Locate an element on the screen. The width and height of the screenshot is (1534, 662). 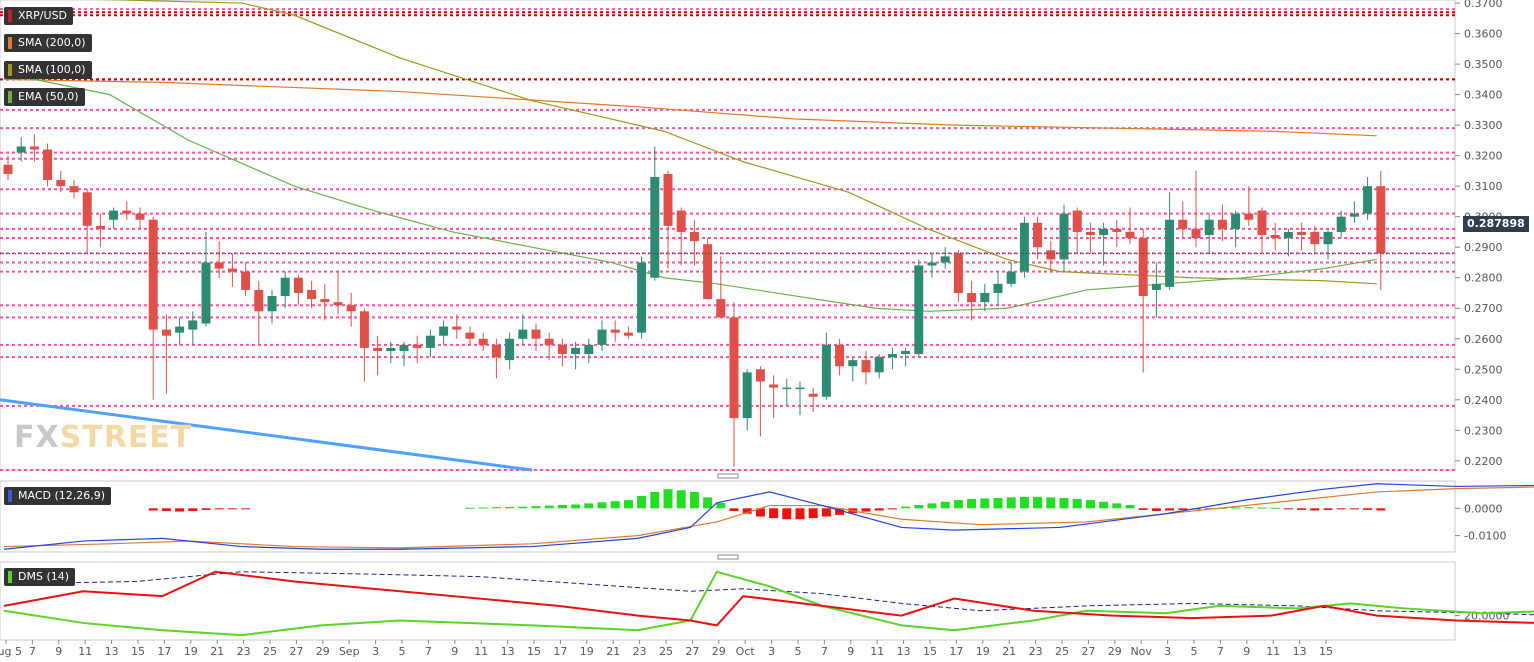
macd-panel-frame is located at coordinates (728, 516).